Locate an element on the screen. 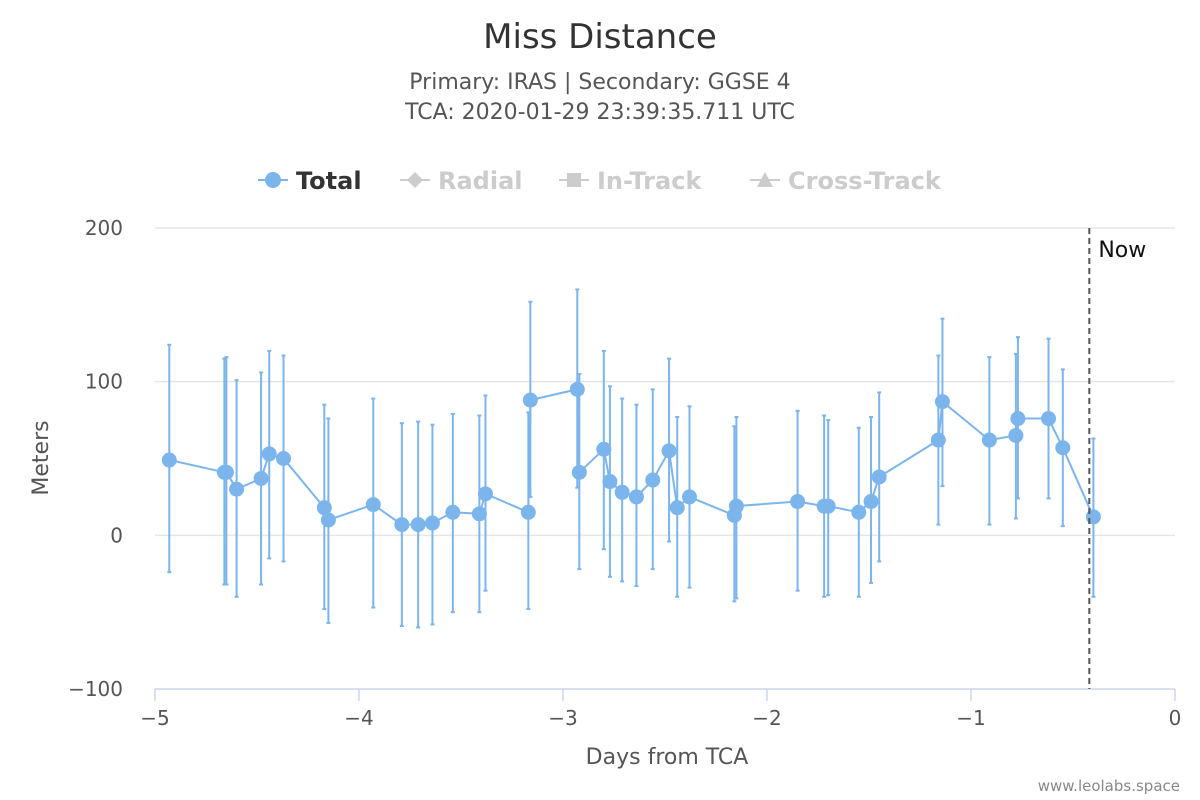 This screenshot has width=1200, height=800. chart-legend: Total Radial In-Track Cross-Track is located at coordinates (600, 181).